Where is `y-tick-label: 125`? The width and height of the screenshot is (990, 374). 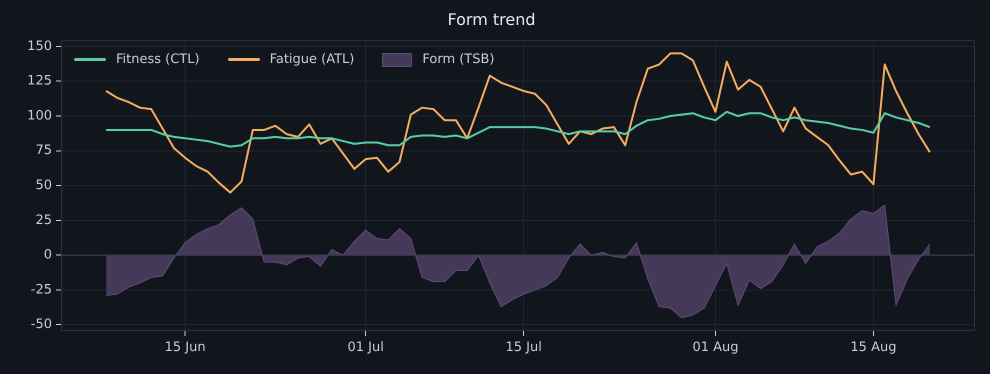 y-tick-label: 125 is located at coordinates (39, 81).